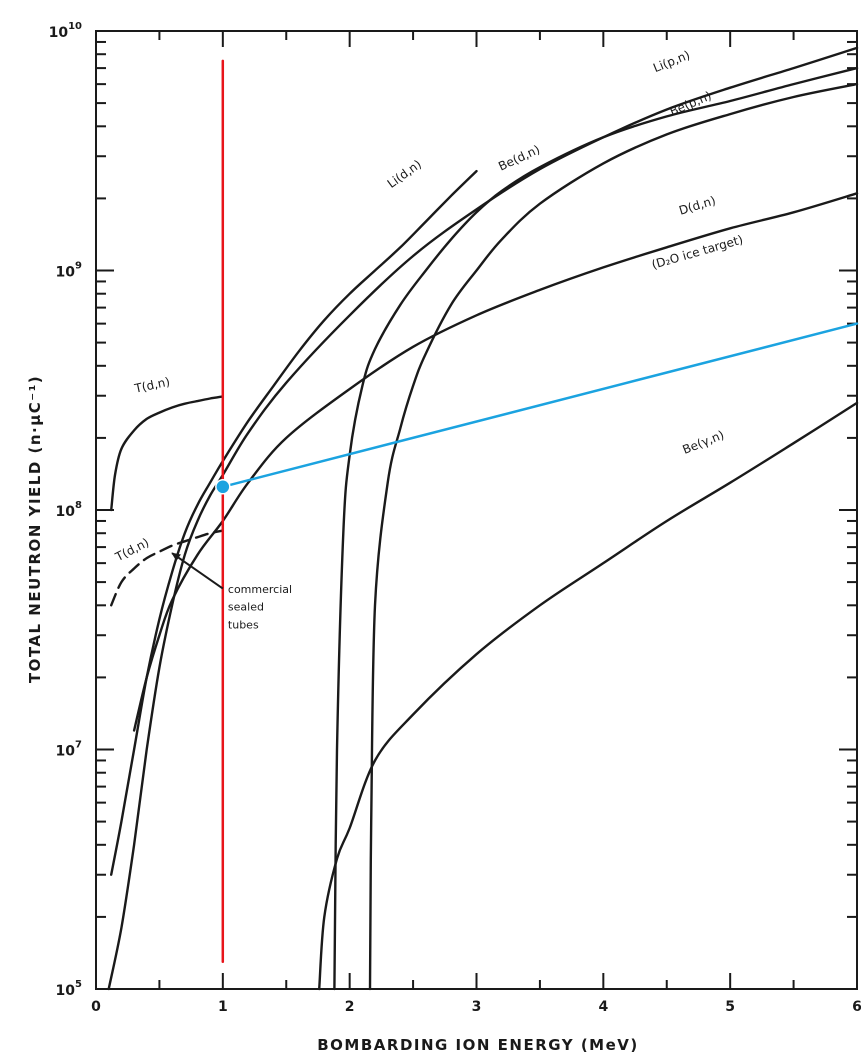 This screenshot has height=1059, width=861. I want to click on curve-label: sealed, so click(246, 607).